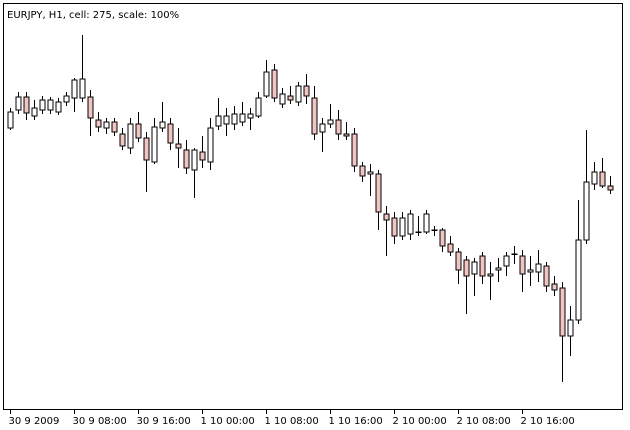 This screenshot has height=430, width=630. Describe the element at coordinates (484, 421) in the screenshot. I see `x-tick-label: 2 10 08:00` at that location.